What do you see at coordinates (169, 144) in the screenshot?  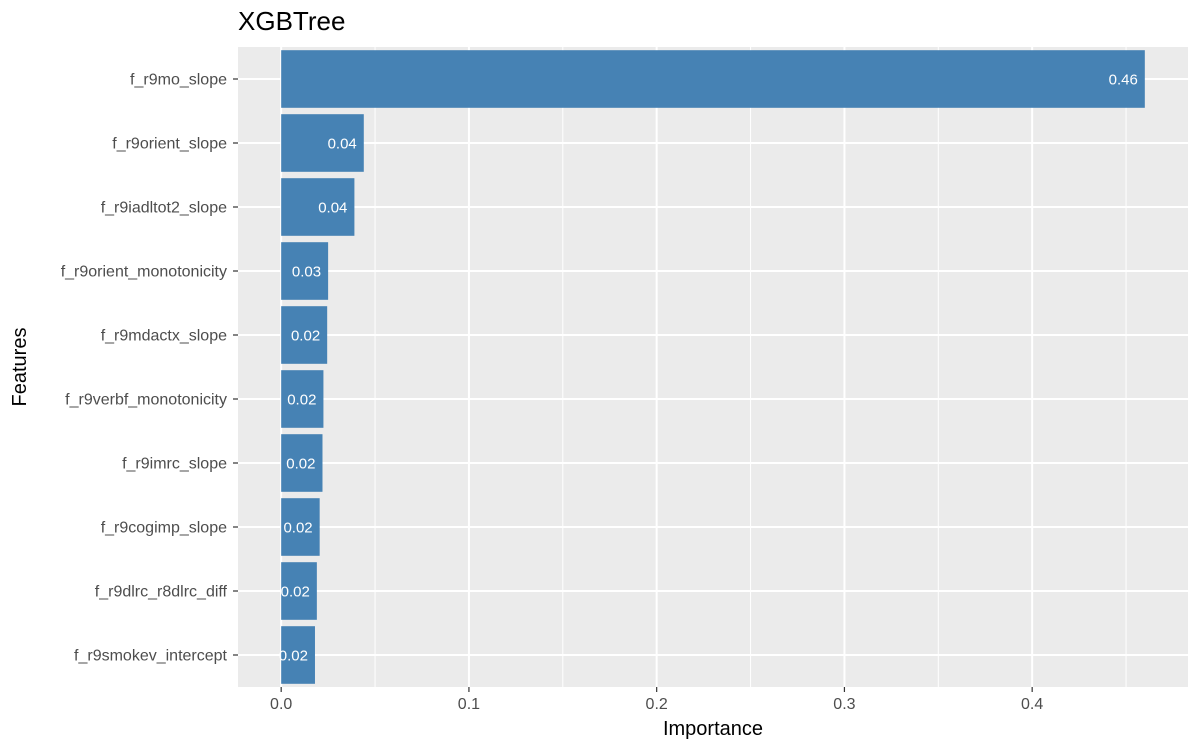 I see `y-tick-label: f_r9orient_slope` at bounding box center [169, 144].